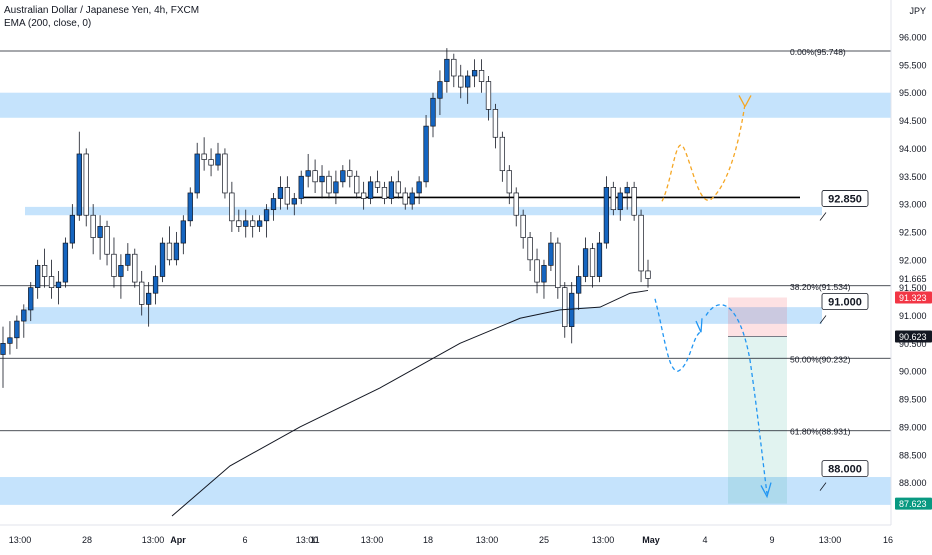  Describe the element at coordinates (845, 199) in the screenshot. I see `callout-label: 92.850` at that location.